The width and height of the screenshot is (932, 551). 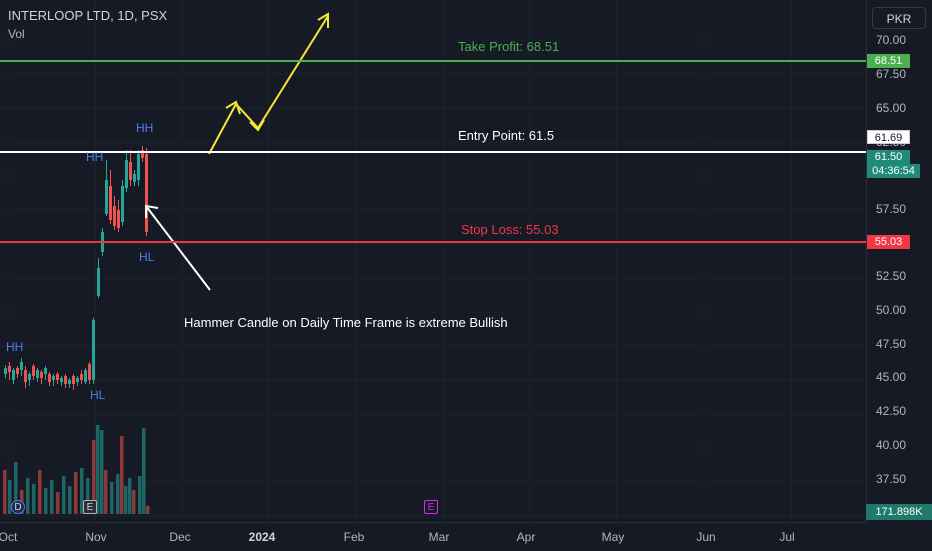 What do you see at coordinates (891, 411) in the screenshot?
I see `price-tick: 42.50` at bounding box center [891, 411].